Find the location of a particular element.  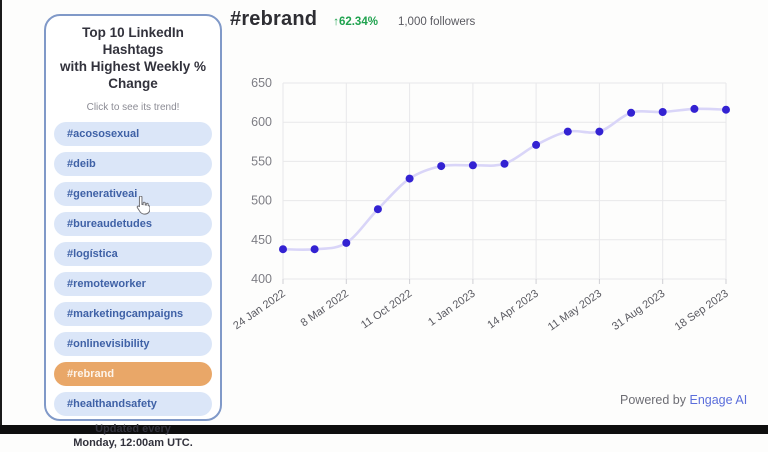

hashtag-pill-rebrand: #rebrand is located at coordinates (133, 374).